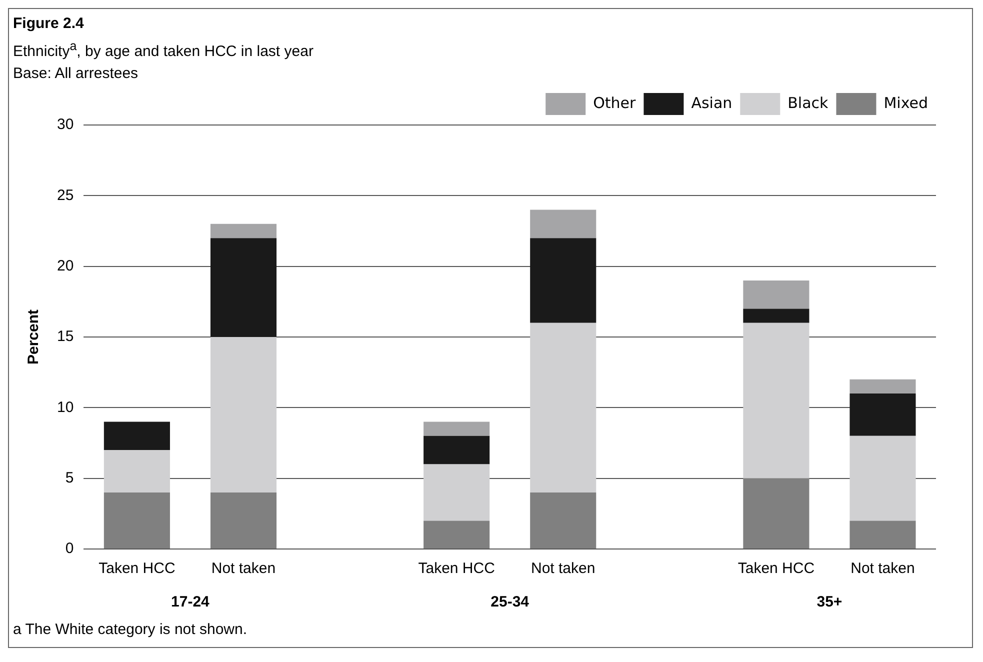 Image resolution: width=983 pixels, height=662 pixels. What do you see at coordinates (69, 549) in the screenshot?
I see `y-tick-label: 0` at bounding box center [69, 549].